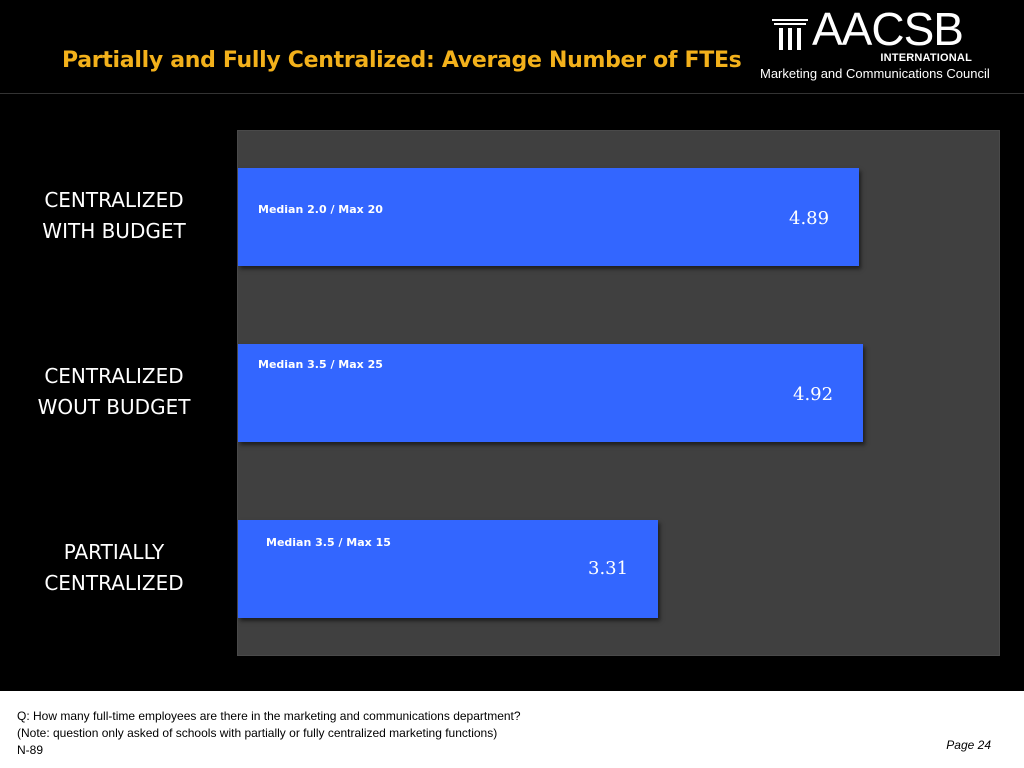 This screenshot has width=1024, height=768. Describe the element at coordinates (926, 58) in the screenshot. I see `logo-international: INTERNATIONAL` at that location.